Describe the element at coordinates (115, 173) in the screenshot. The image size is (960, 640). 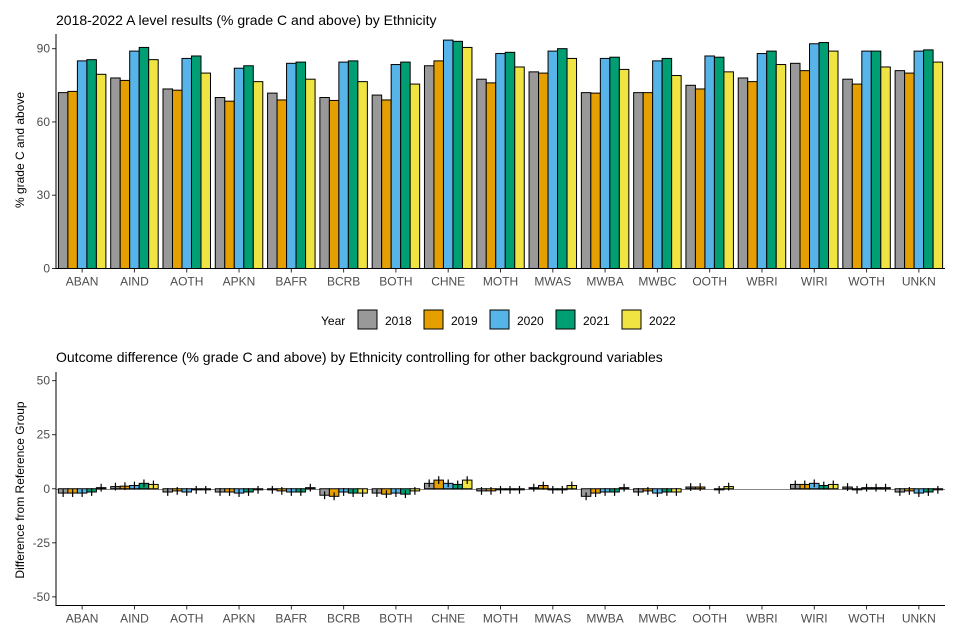
I see `bar-aind-2018` at that location.